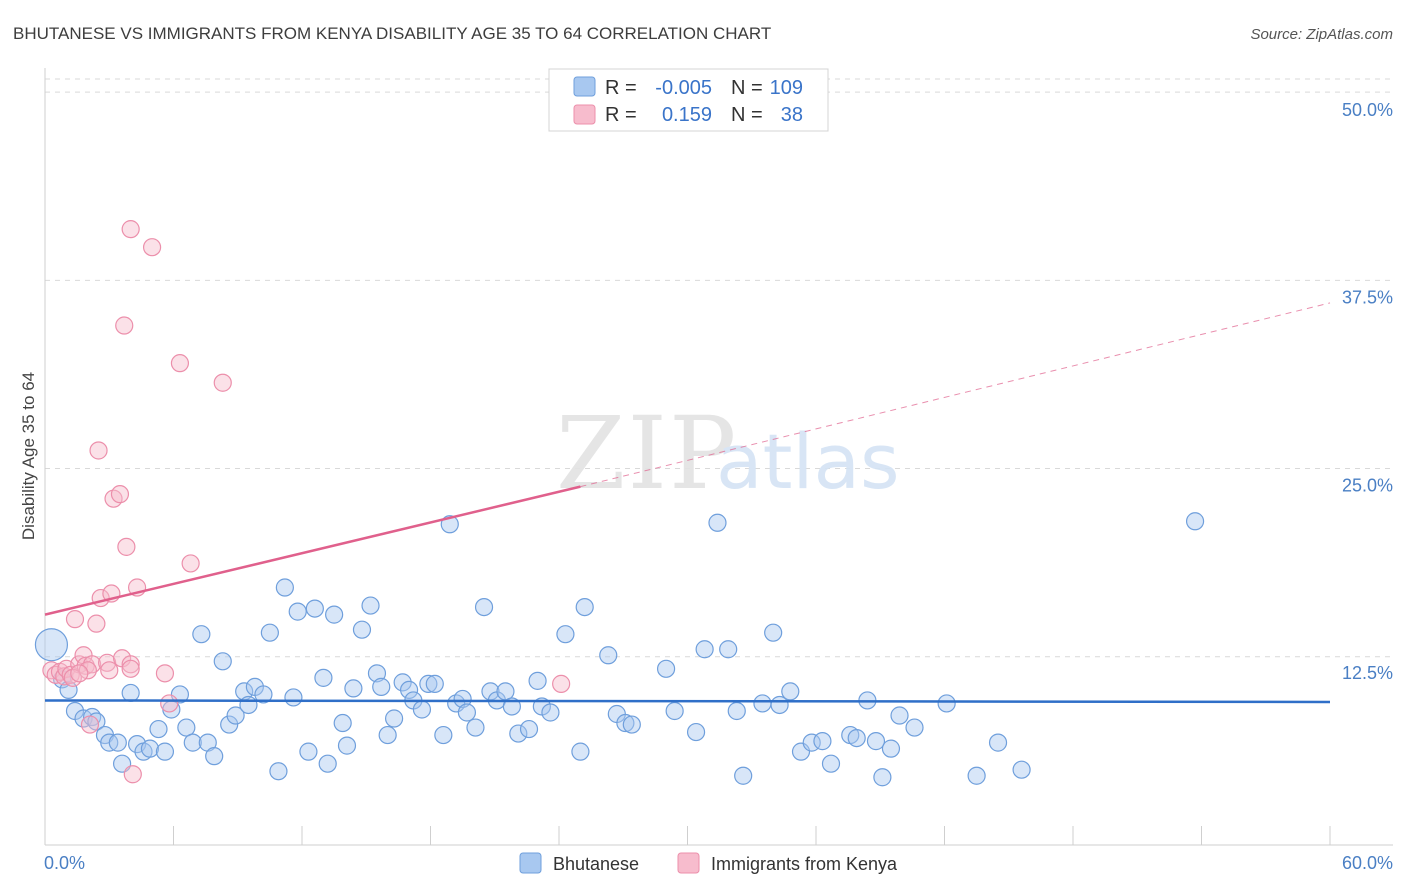  What do you see at coordinates (1367, 391) in the screenshot?
I see `y-tick-labels: 12.5% 25.0% 37.5% 50.0%` at bounding box center [1367, 391].